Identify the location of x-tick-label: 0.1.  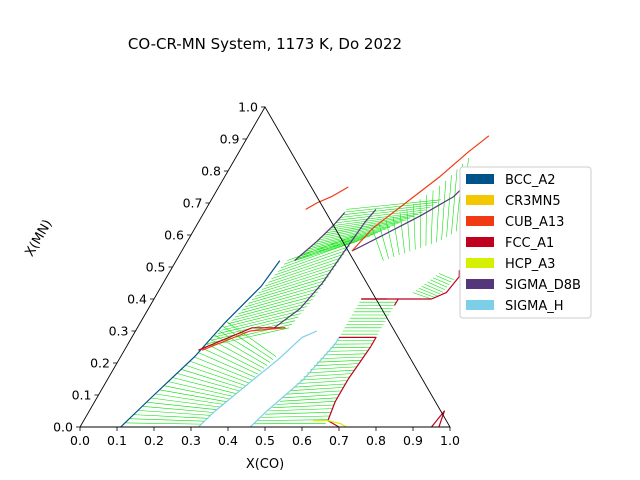
(117, 440).